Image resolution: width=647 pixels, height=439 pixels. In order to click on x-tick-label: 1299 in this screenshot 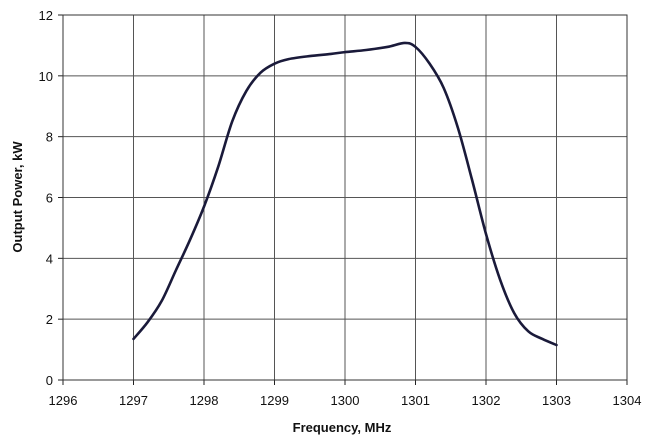, I will do `click(274, 400)`.